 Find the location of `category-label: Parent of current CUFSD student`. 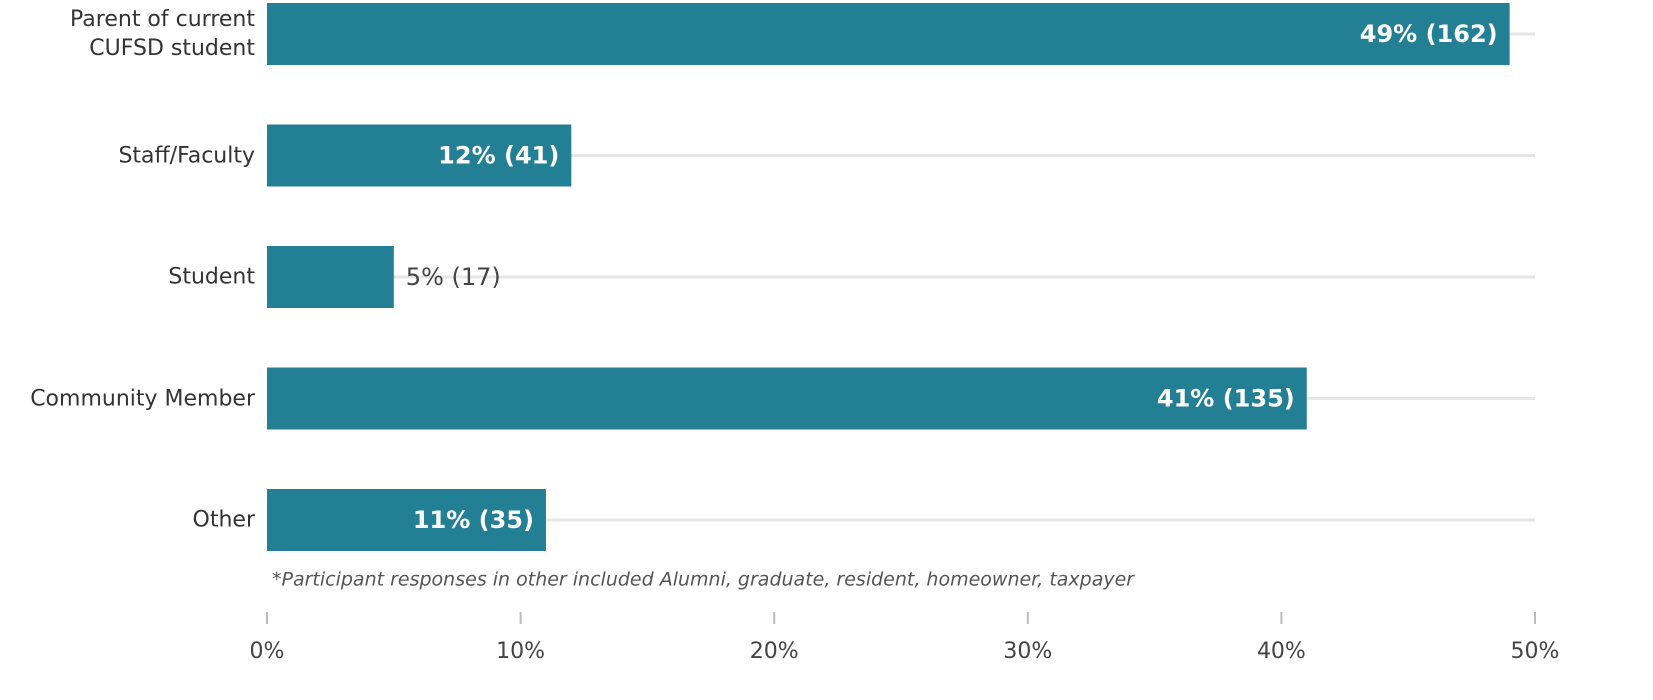

category-label: Parent of current CUFSD student is located at coordinates (162, 34).